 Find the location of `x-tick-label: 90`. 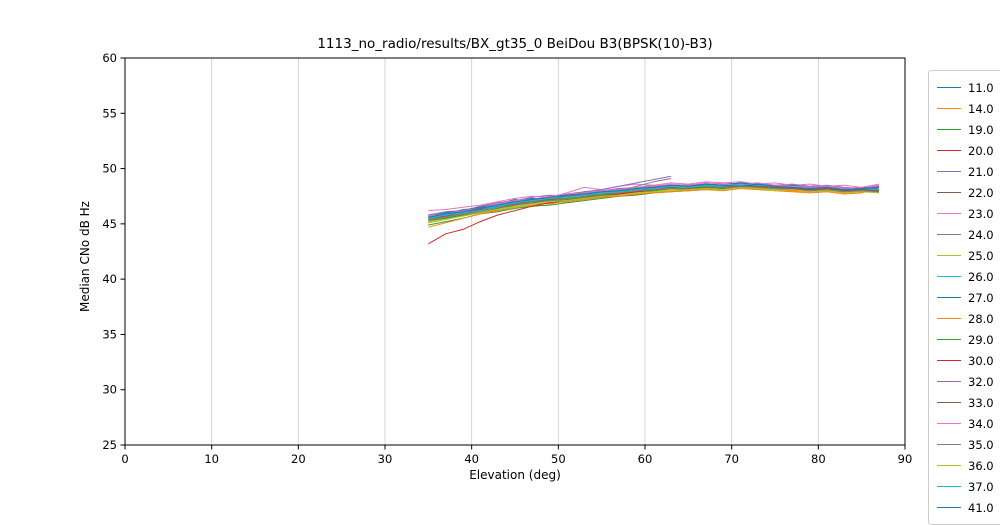

x-tick-label: 90 is located at coordinates (905, 459).